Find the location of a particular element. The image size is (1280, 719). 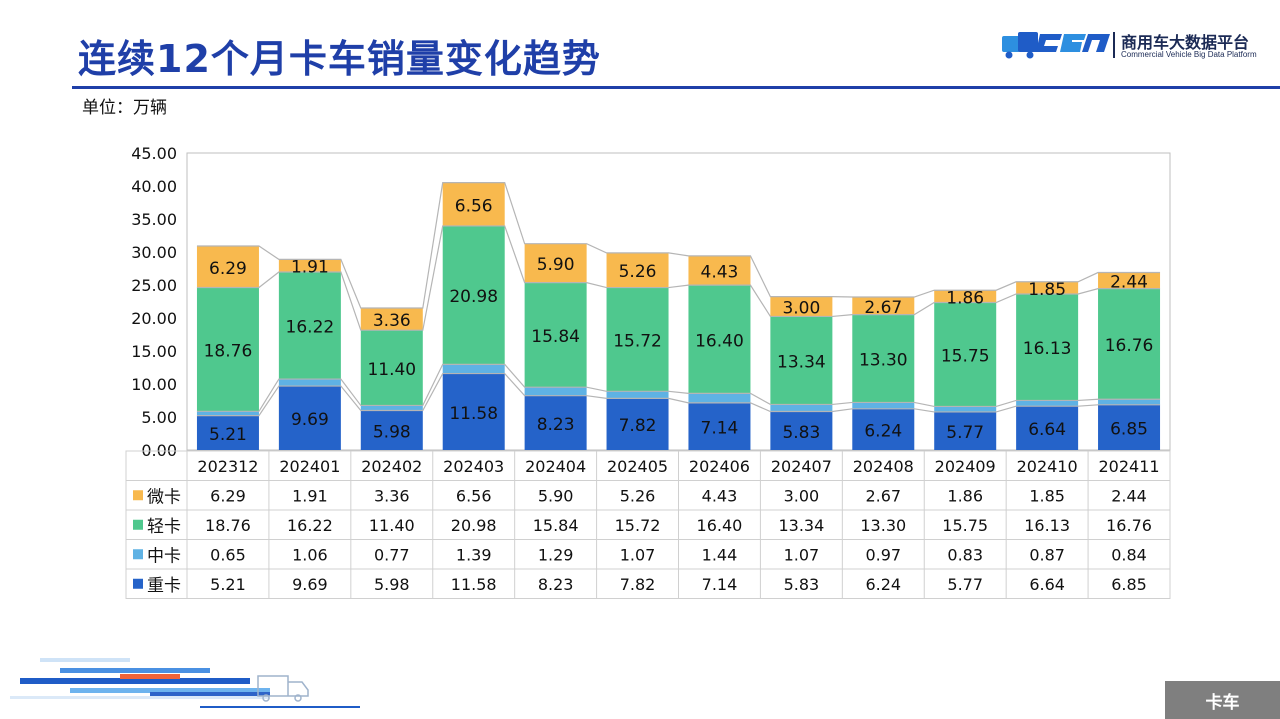

data-label-heavy: 8.23 is located at coordinates (556, 425).